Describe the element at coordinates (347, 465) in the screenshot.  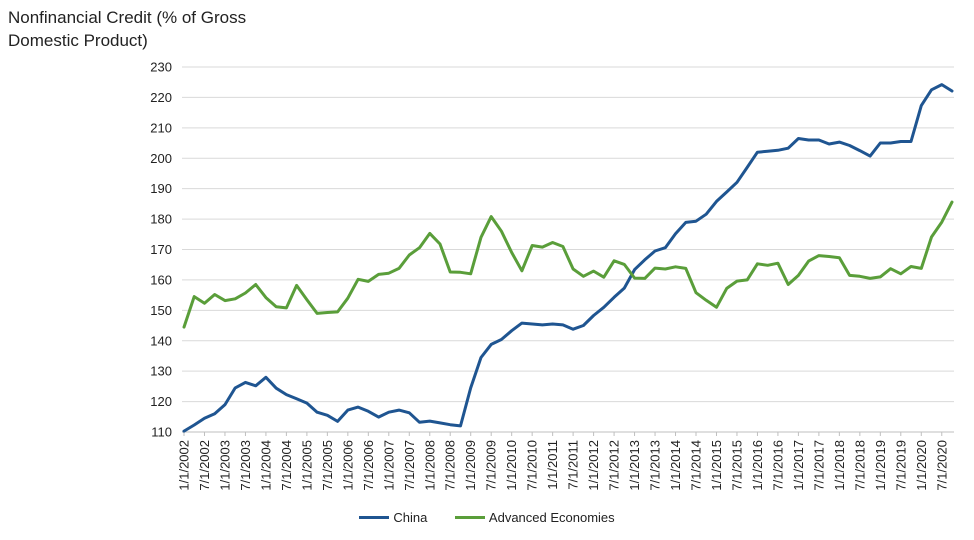
I see `x-tick-label: 1/1/2006` at that location.